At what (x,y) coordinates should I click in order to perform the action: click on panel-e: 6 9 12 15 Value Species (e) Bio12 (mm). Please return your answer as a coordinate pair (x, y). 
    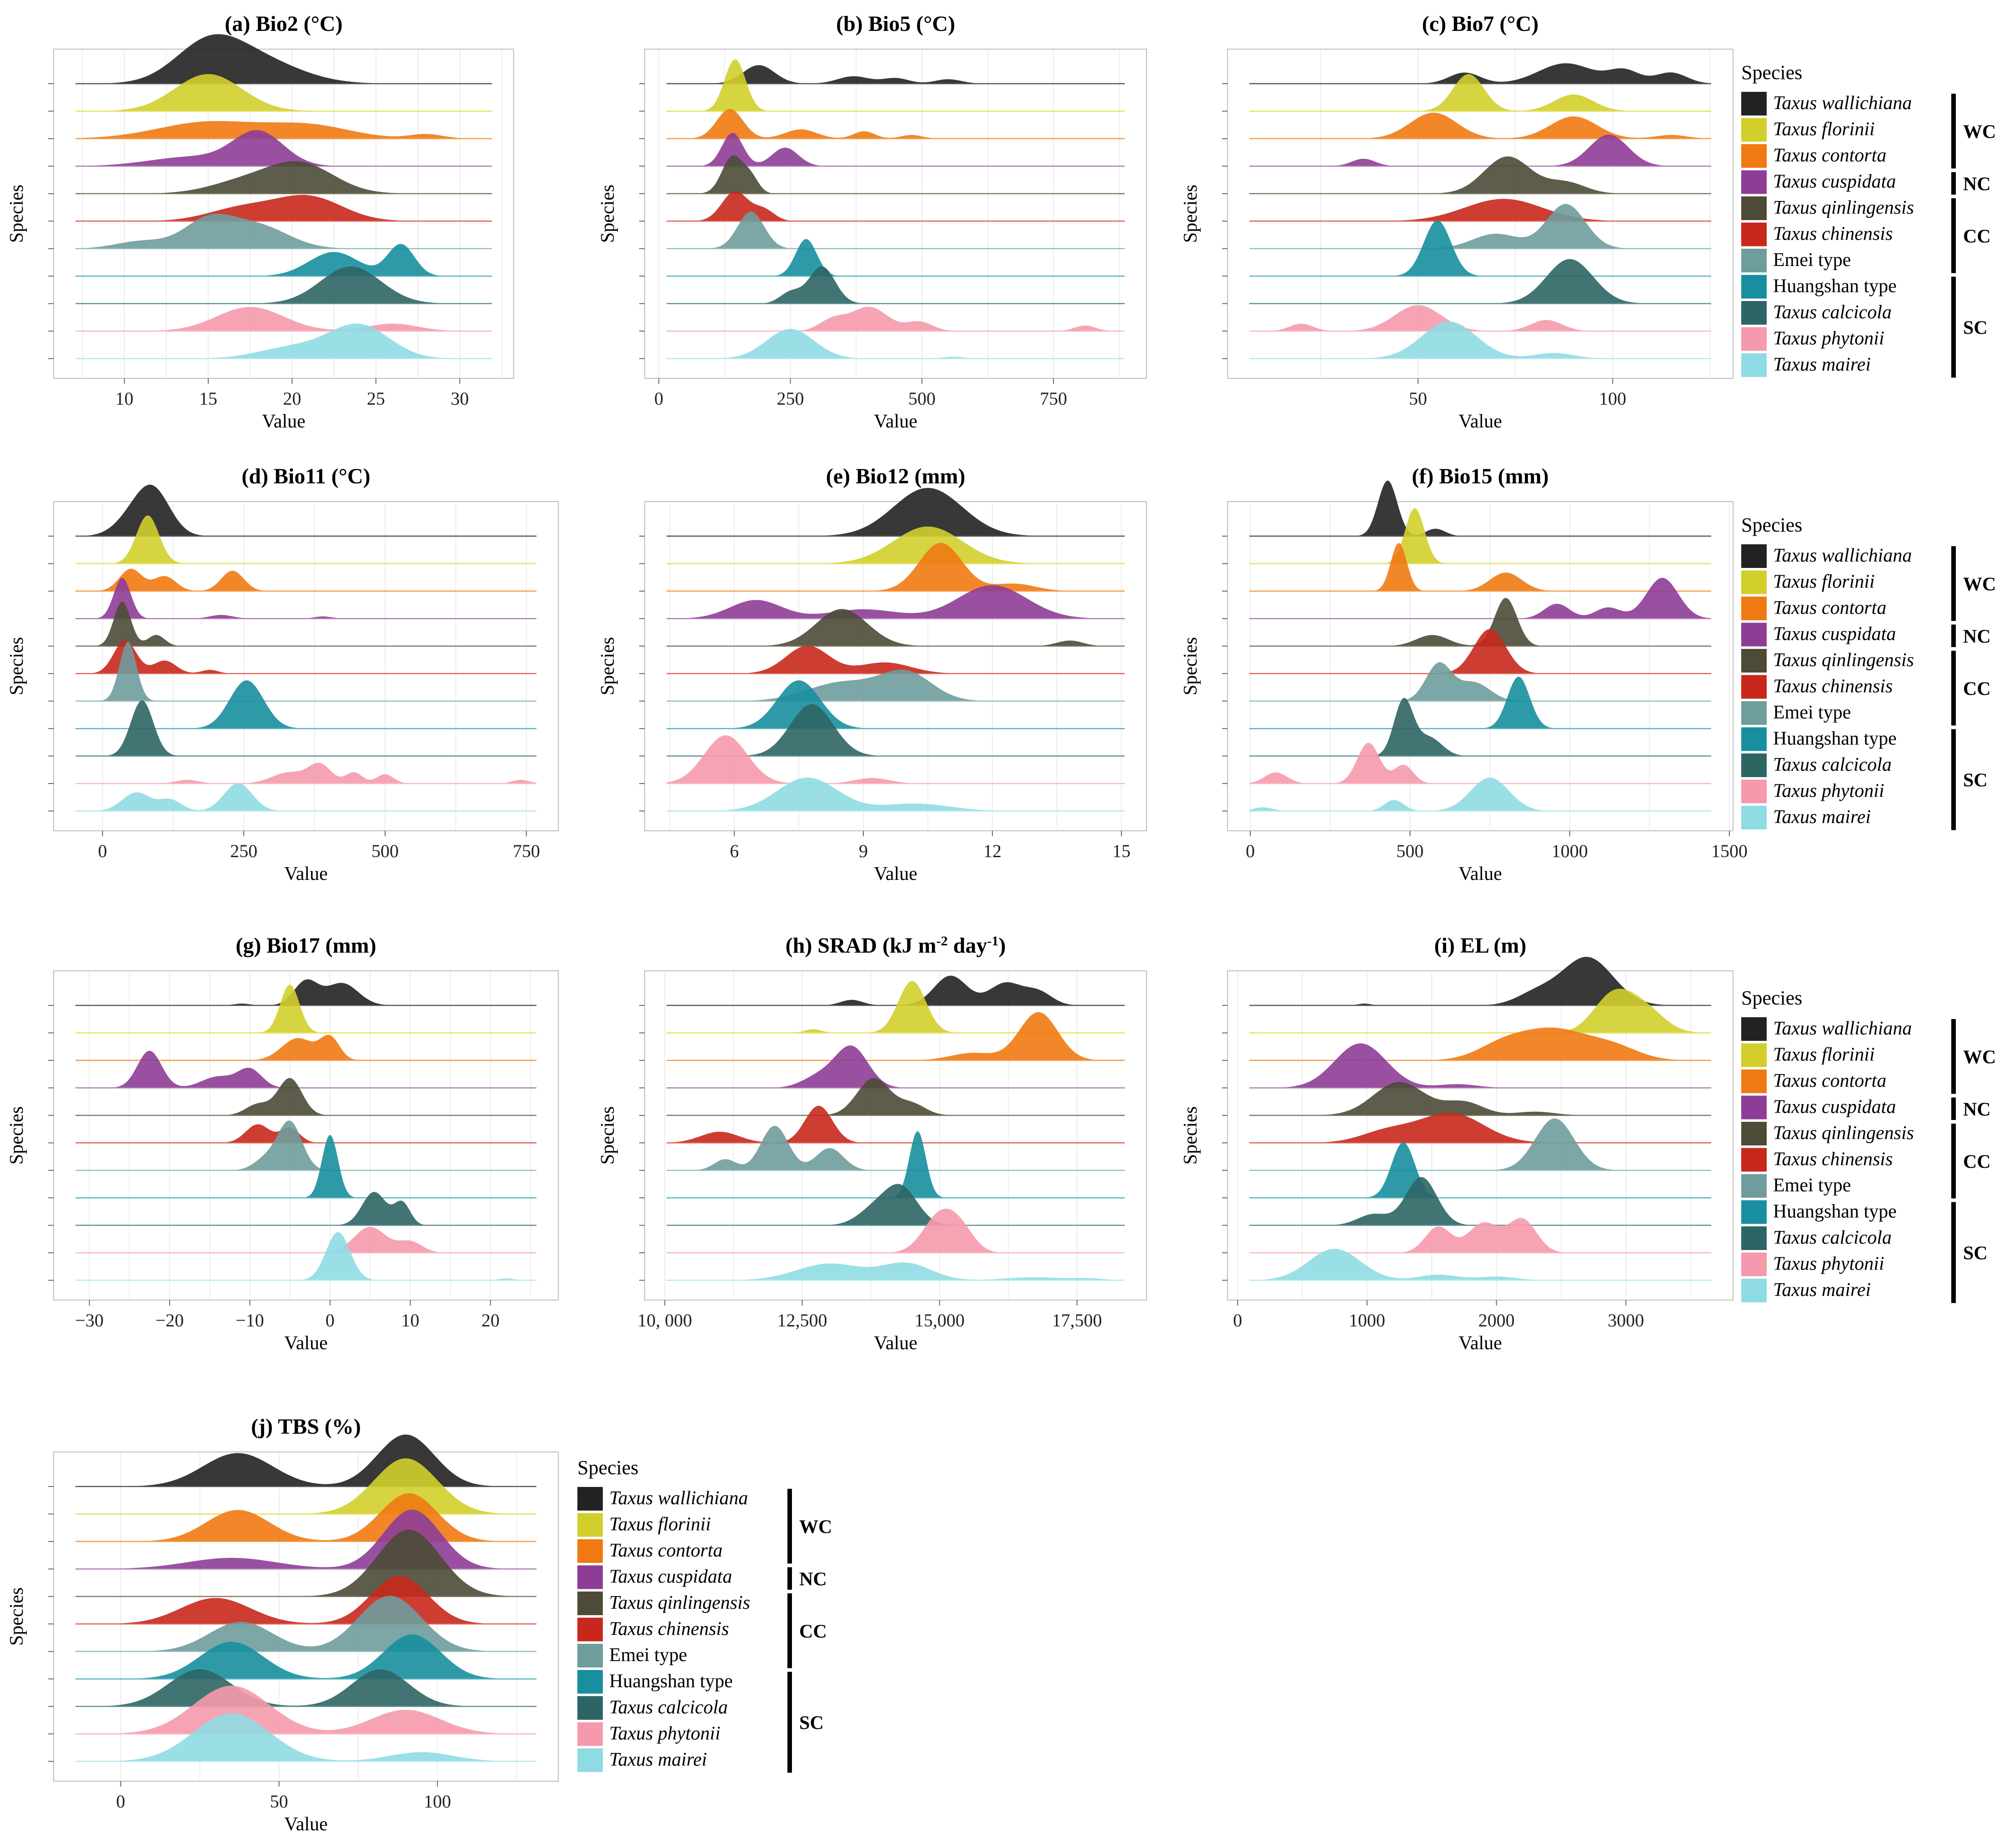
    Looking at the image, I should click on (872, 674).